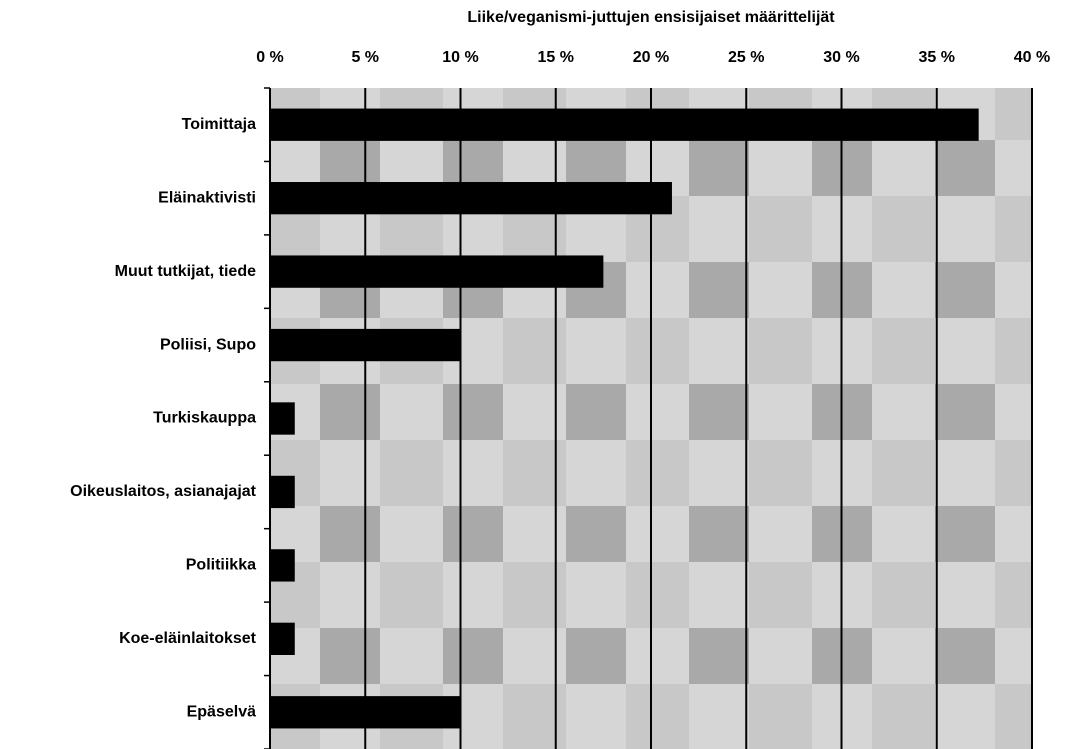 This screenshot has width=1070, height=749. What do you see at coordinates (365, 57) in the screenshot?
I see `x-tick-label: 5 %` at bounding box center [365, 57].